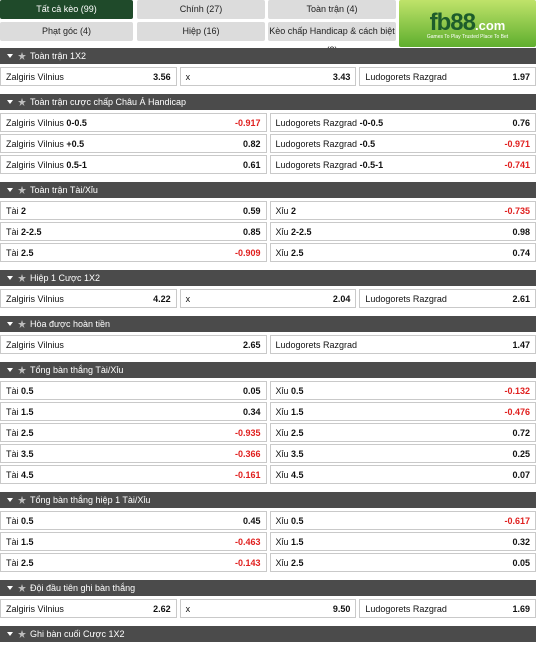 This screenshot has width=536, height=655. I want to click on odds-cell: Tài 2 0.59, so click(133, 210).